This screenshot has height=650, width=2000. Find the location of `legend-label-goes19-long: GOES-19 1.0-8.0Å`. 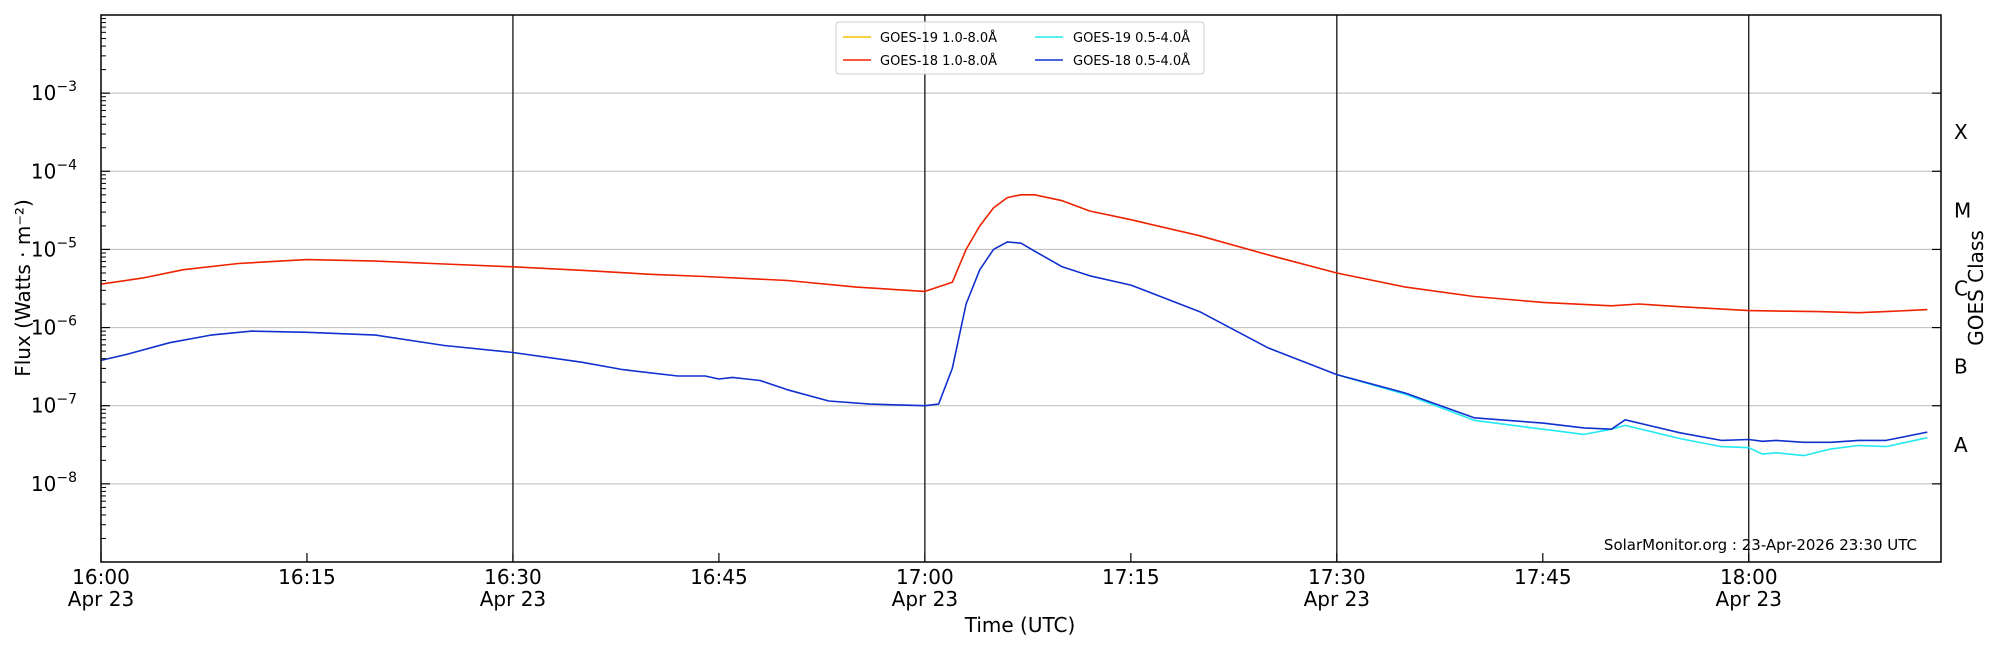

legend-label-goes19-long: GOES-19 1.0-8.0Å is located at coordinates (938, 38).